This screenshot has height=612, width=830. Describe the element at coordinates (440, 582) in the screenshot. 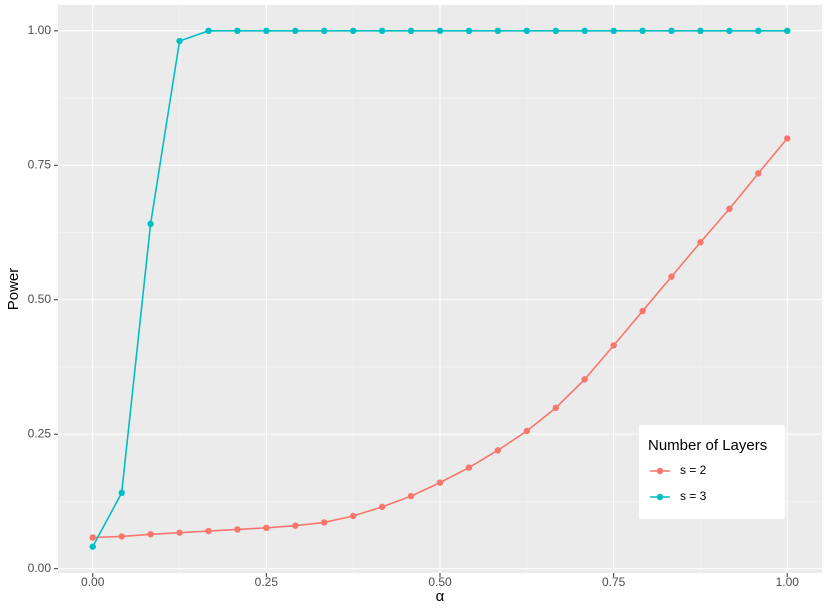

I see `x-tick-label: 0.50` at that location.